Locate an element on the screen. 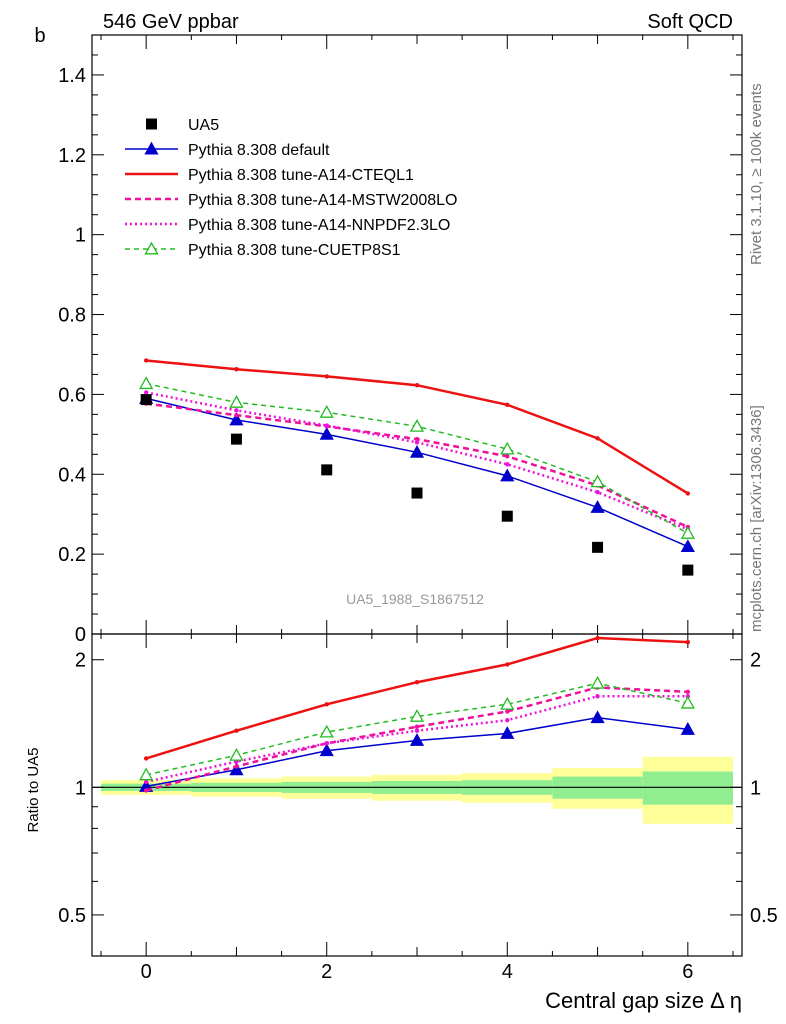 This screenshot has width=786, height=1024. y-axis-label-main: b is located at coordinates (39, 36).